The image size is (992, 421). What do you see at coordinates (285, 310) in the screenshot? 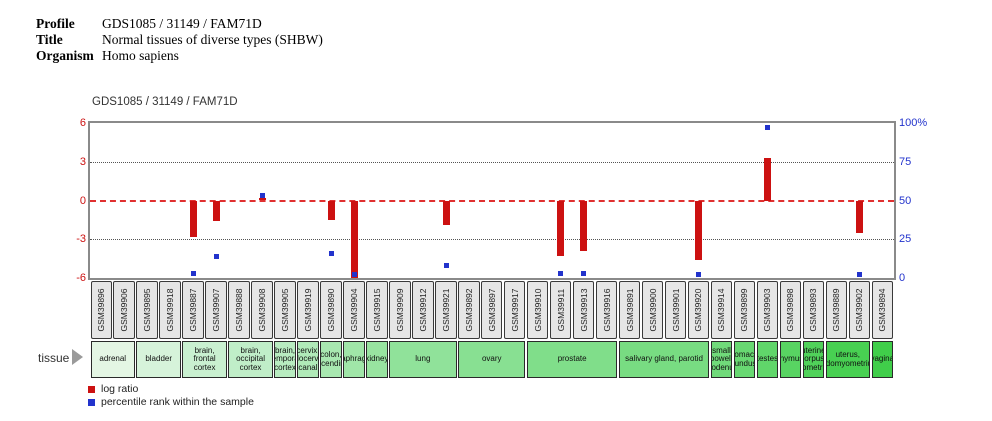
I see `sample-id-cell: GSM39905` at bounding box center [285, 310].